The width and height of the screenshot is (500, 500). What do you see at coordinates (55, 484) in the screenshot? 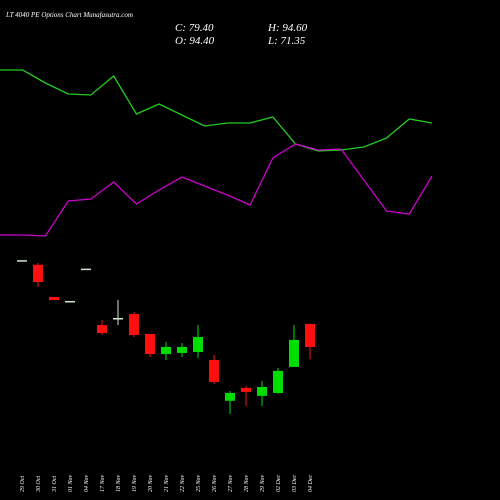
I see `x-tick-label: 31 Oct` at bounding box center [55, 484].